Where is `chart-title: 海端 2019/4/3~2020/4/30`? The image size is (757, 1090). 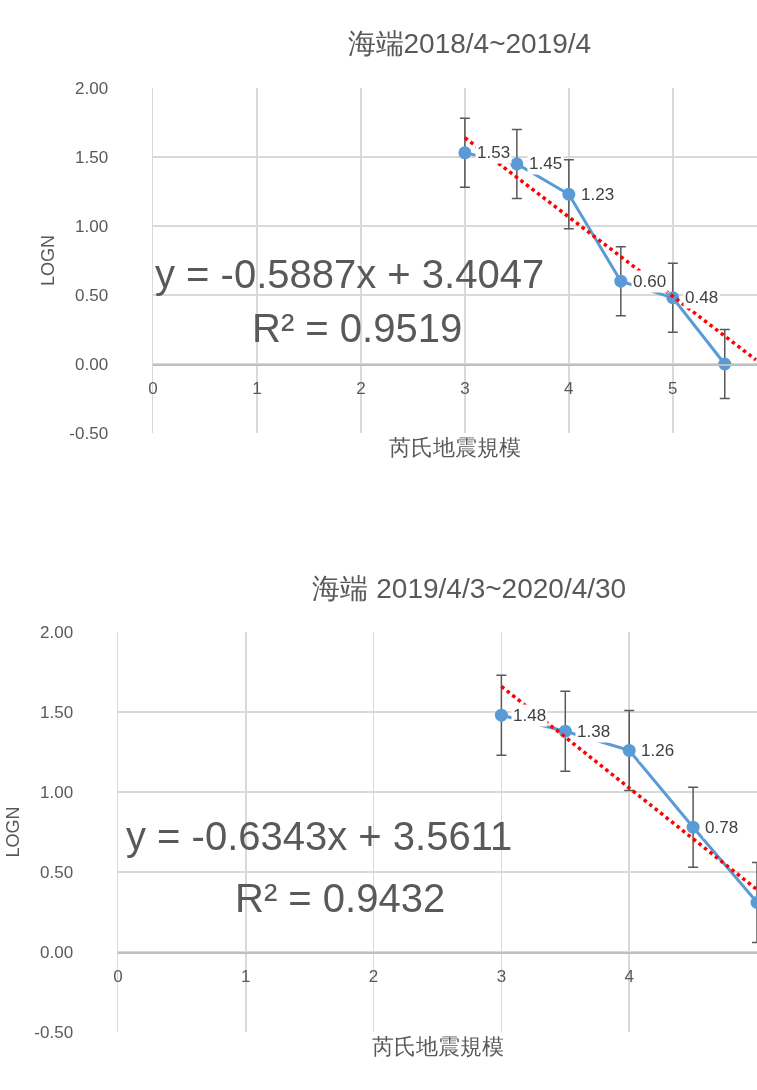
chart-title: 海端 2019/4/3~2020/4/30 is located at coordinates (469, 589).